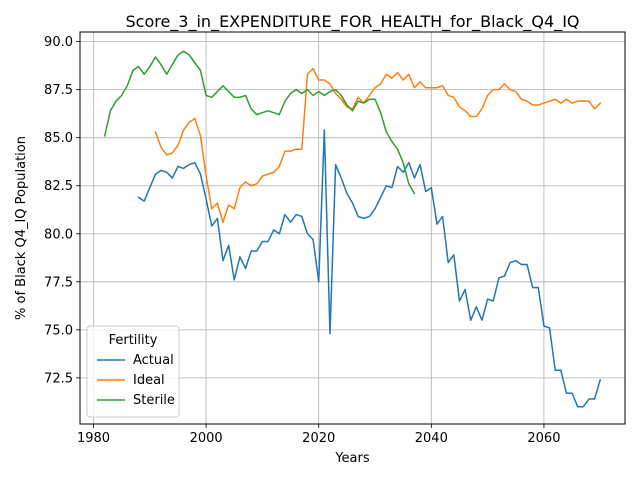  I want to click on legend-box, so click(133, 371).